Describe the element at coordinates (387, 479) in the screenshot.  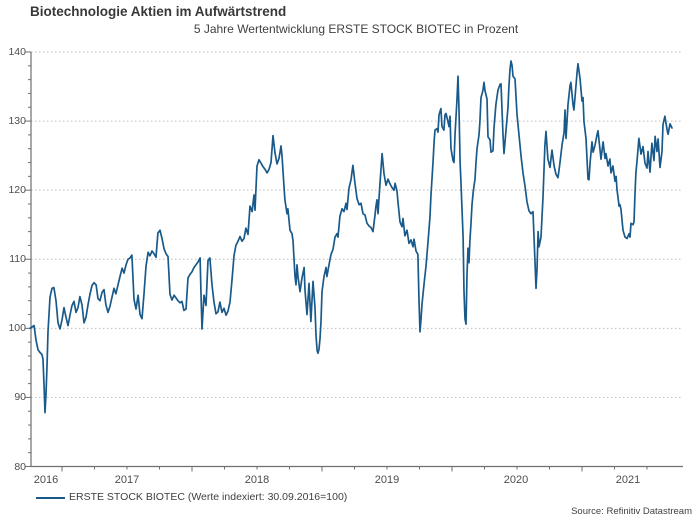
I see `x-axis-tick-label-2019: 2019` at that location.